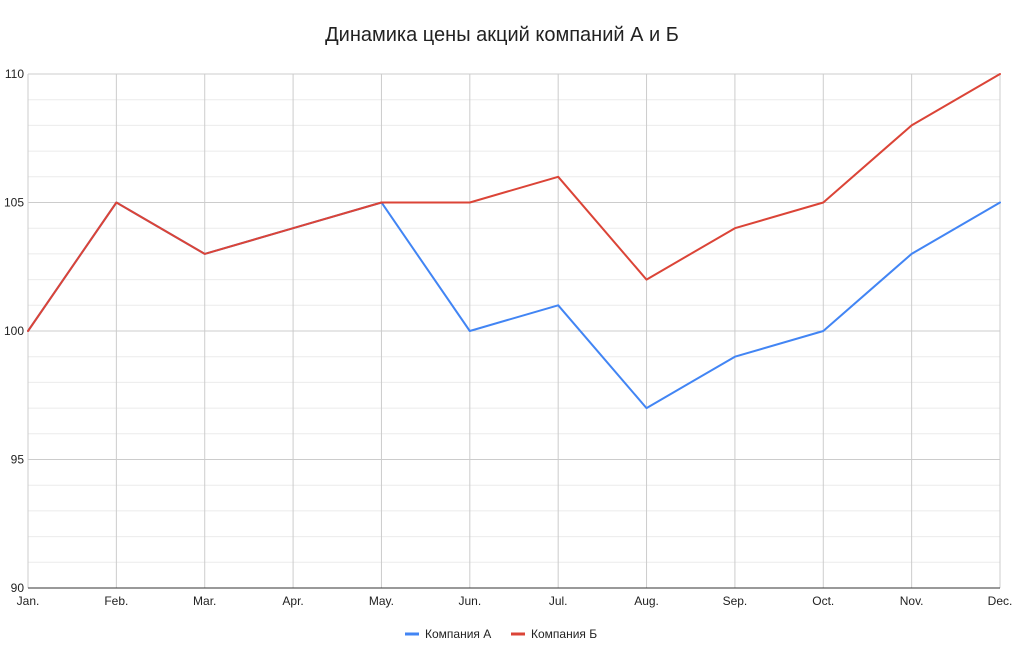  I want to click on x-tick-label: Mar., so click(204, 601).